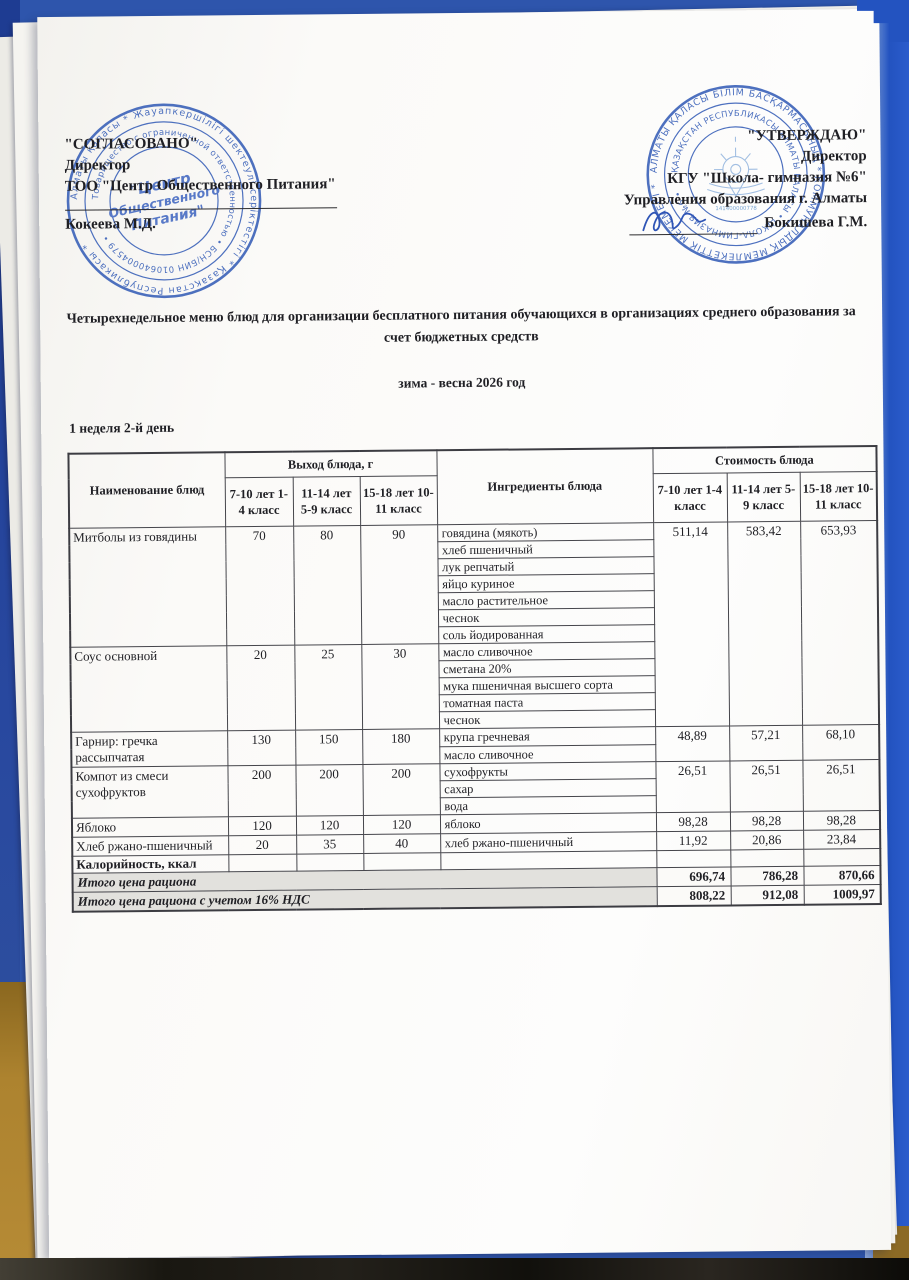  Describe the element at coordinates (693, 840) in the screenshot. I see `cost-cell: 11,92` at that location.